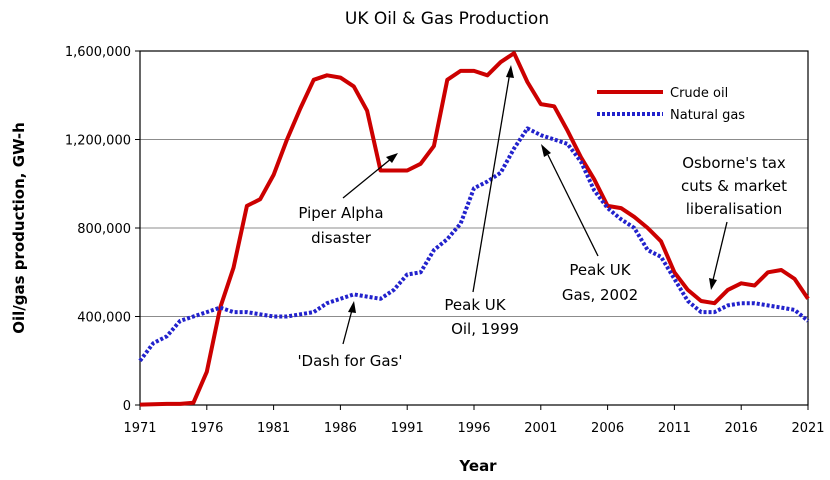 The image size is (830, 480). I want to click on annotation-piper-alpha-arrowhead, so click(392, 158).